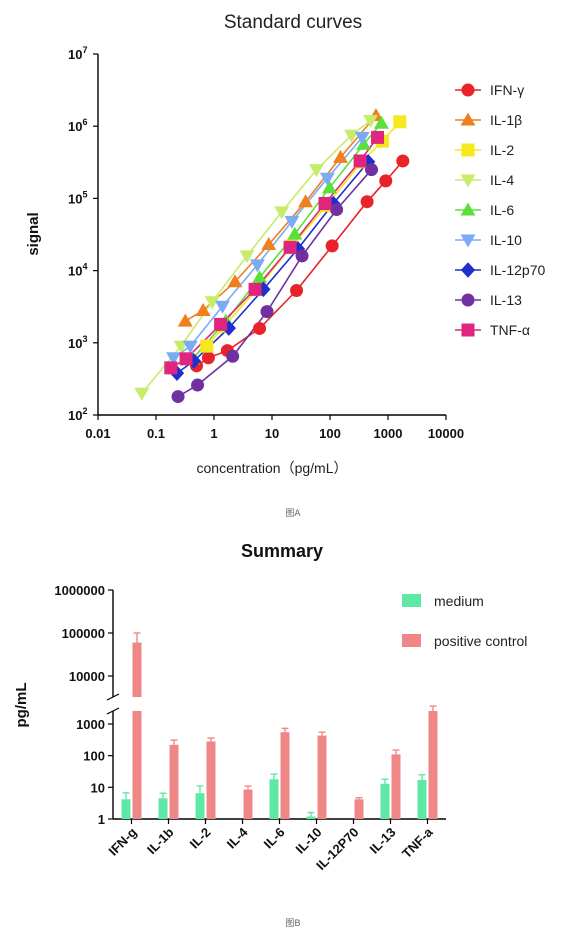 The height and width of the screenshot is (934, 586). I want to click on legend-swatch, so click(411, 640).